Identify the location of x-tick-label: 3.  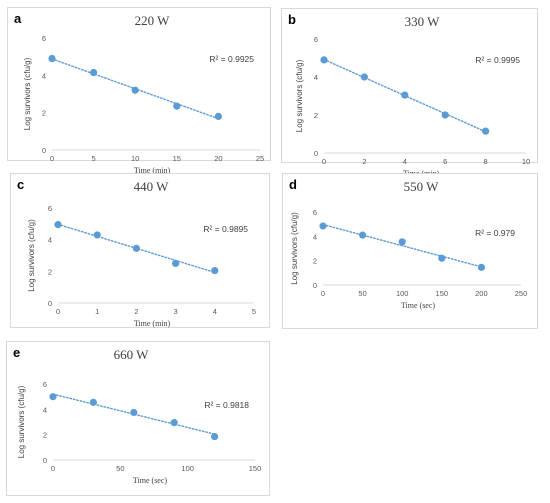
(176, 311).